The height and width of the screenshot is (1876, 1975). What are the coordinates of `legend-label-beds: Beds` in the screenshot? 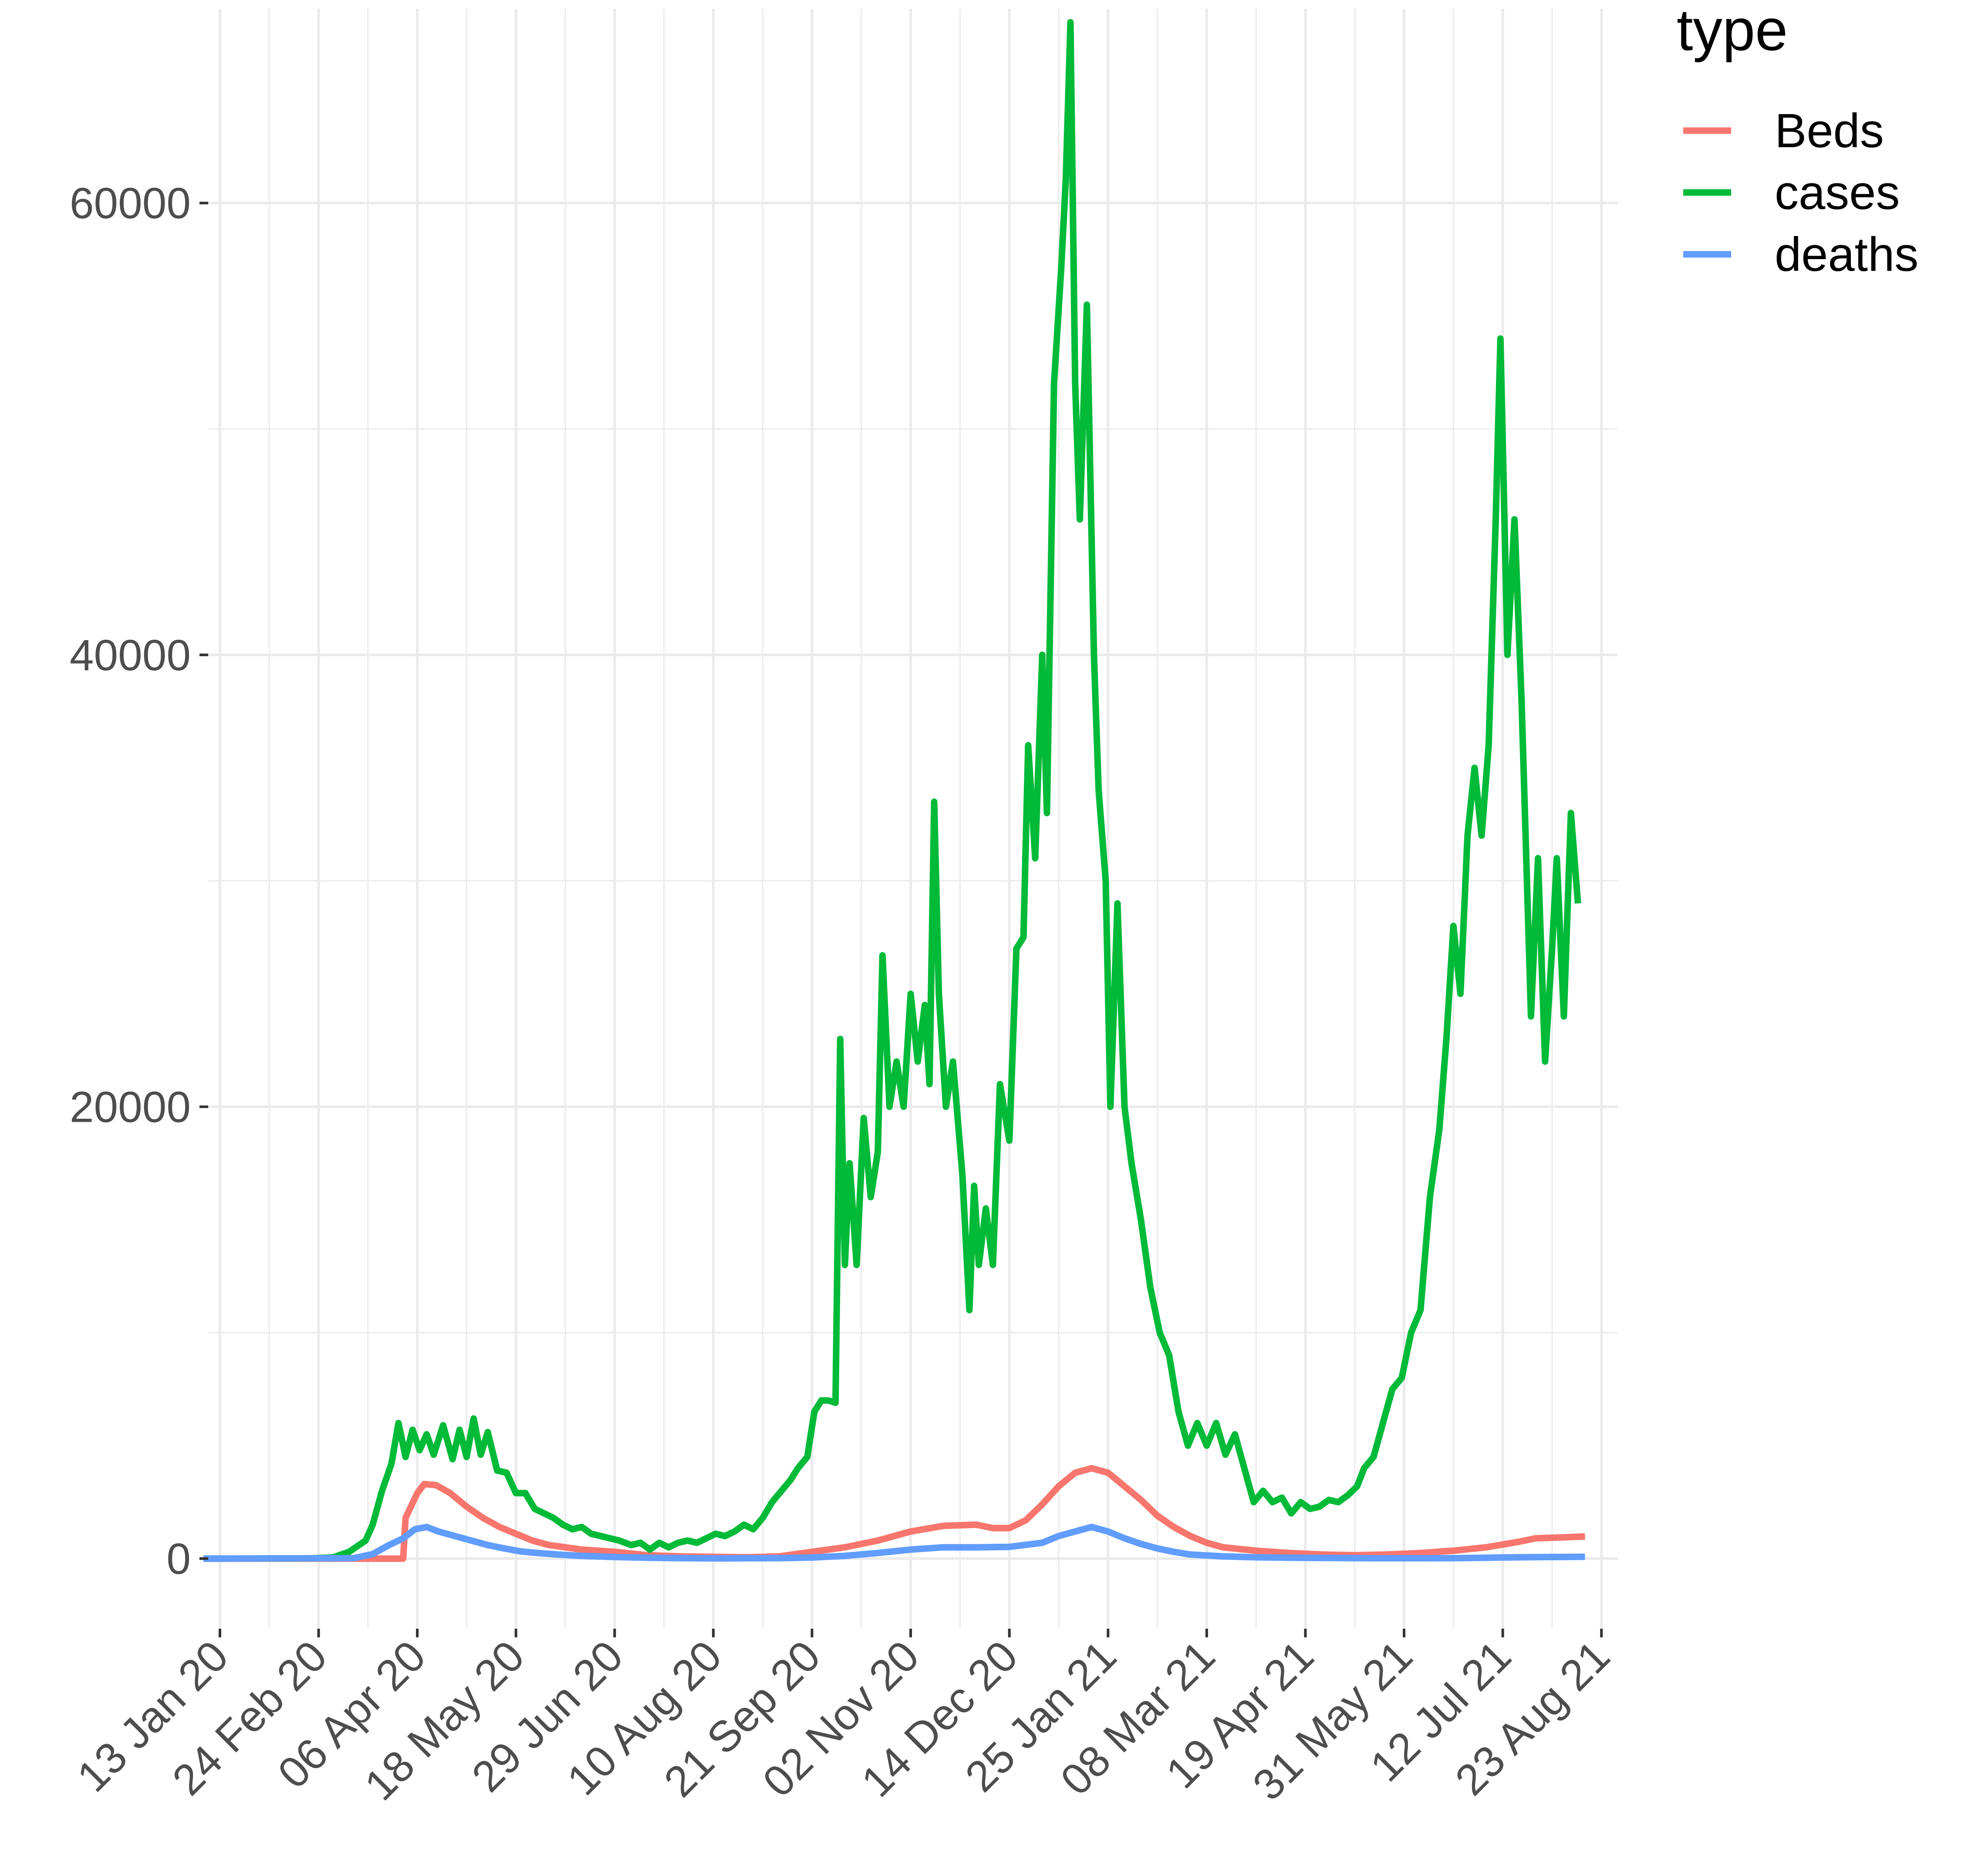 It's located at (1829, 131).